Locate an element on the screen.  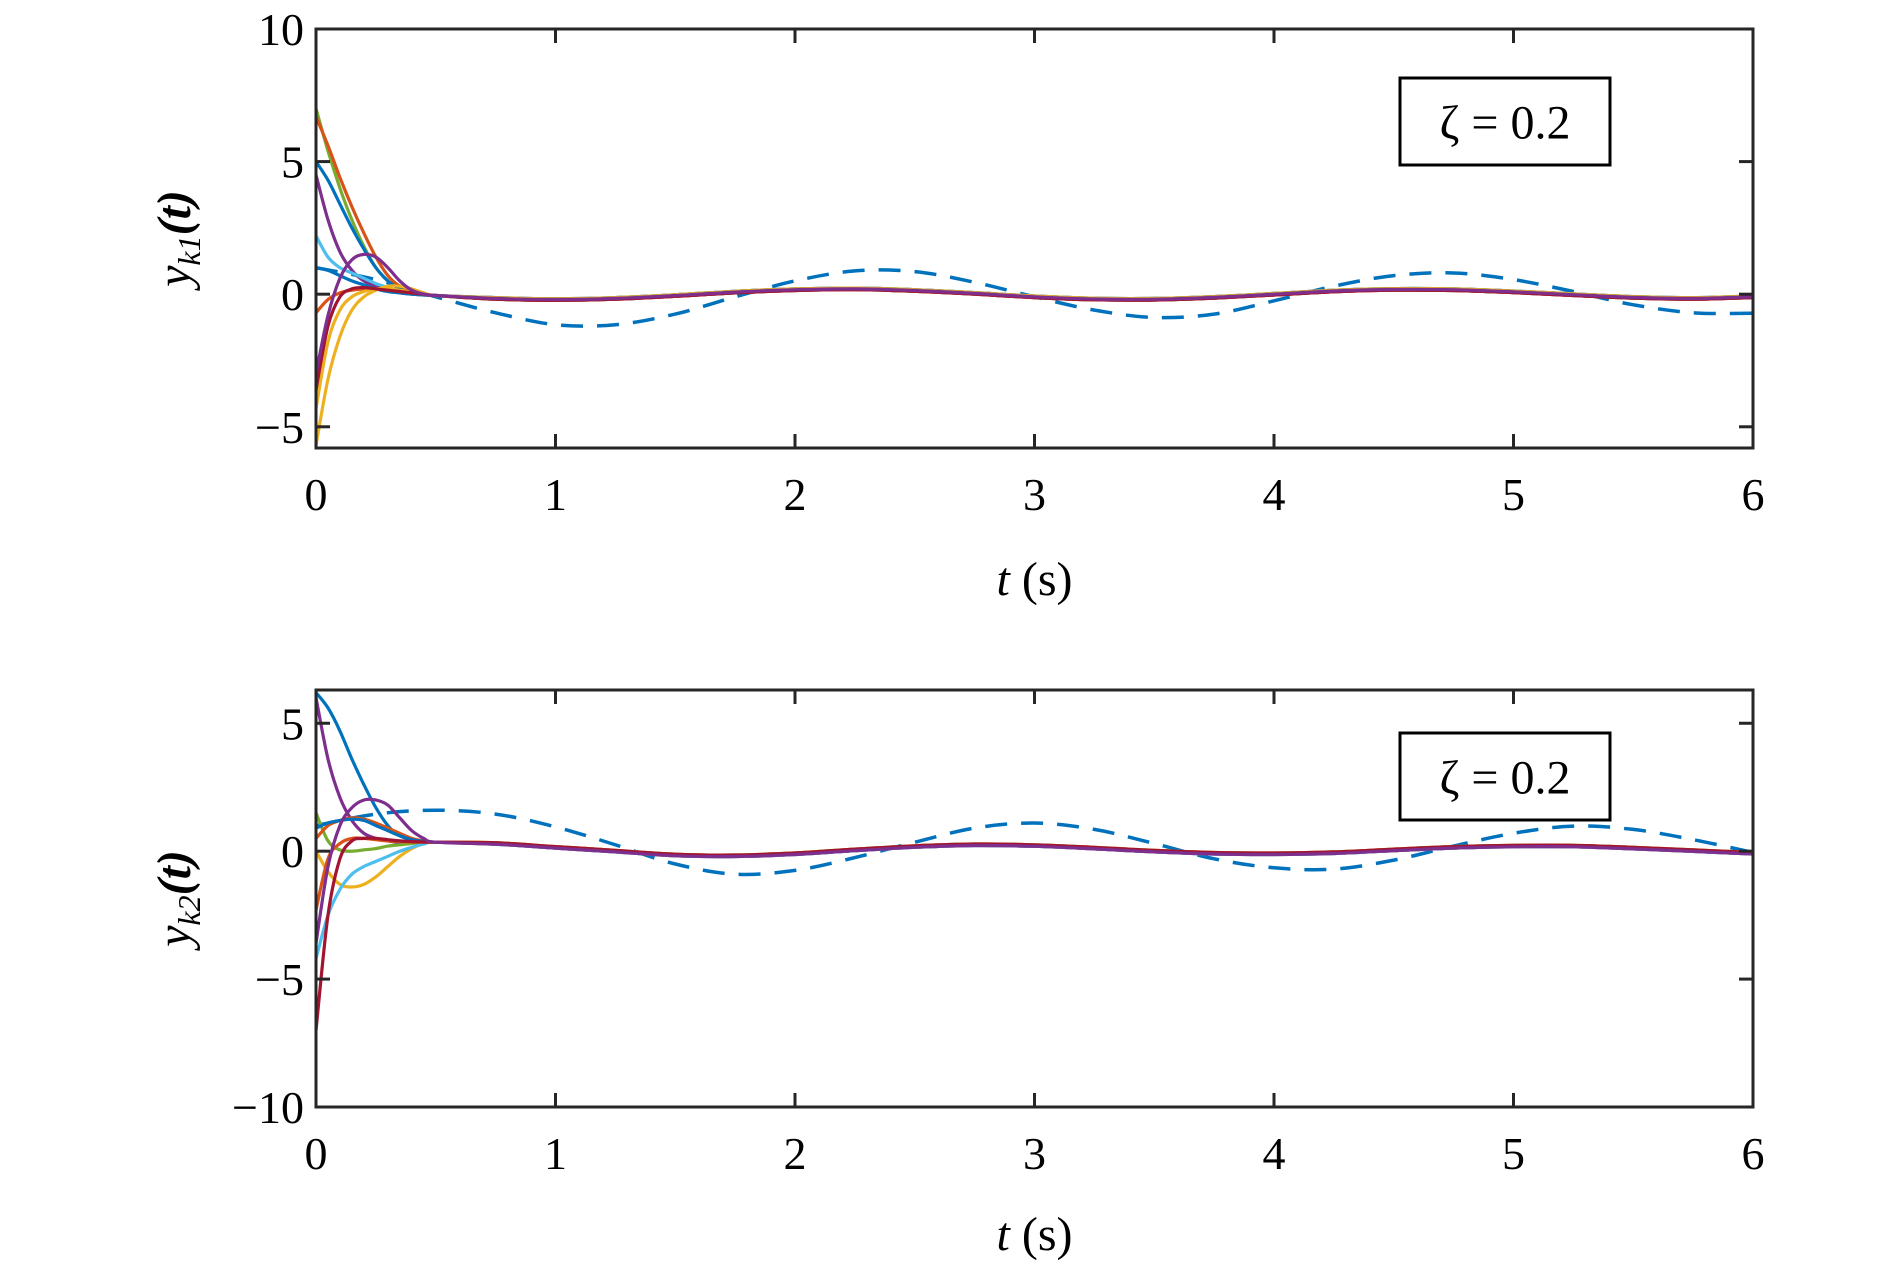
y-axis-label-sub: k2 is located at coordinates (189, 910).